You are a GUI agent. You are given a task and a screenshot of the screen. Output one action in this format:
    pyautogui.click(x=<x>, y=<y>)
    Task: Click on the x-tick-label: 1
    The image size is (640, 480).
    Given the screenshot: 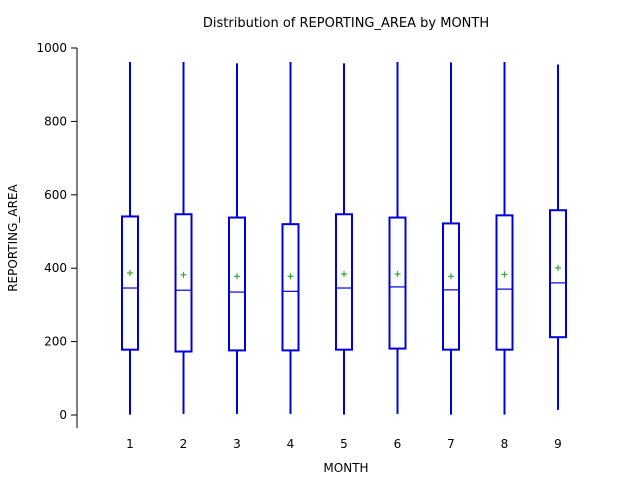 What is the action you would take?
    pyautogui.click(x=130, y=444)
    